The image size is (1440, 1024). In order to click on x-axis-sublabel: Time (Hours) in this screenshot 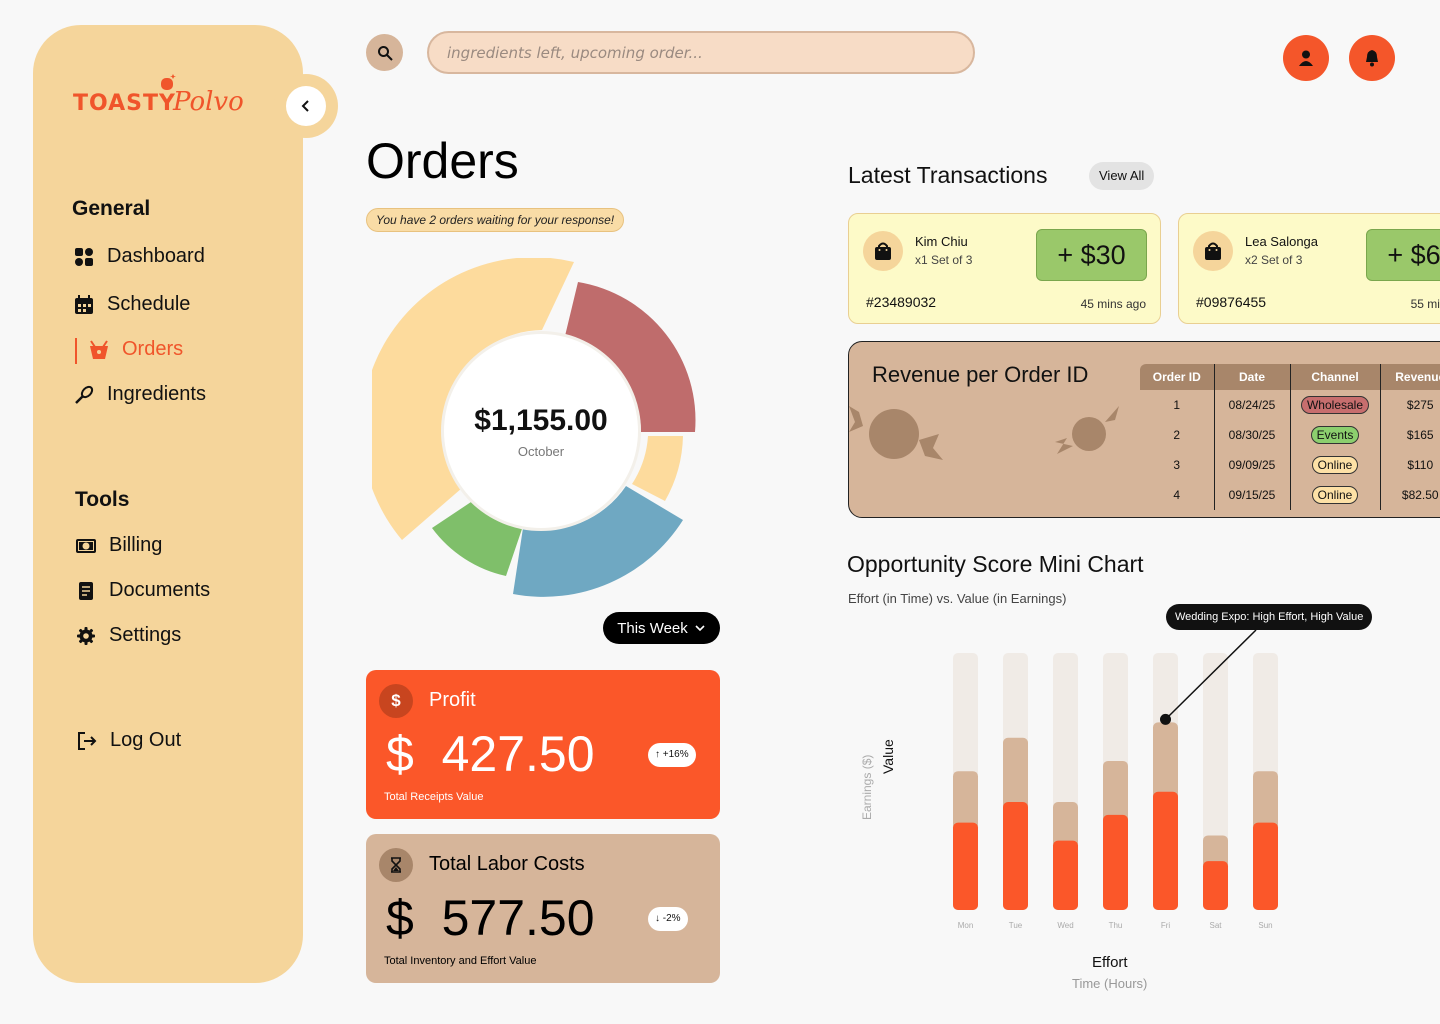, I will do `click(1110, 983)`.